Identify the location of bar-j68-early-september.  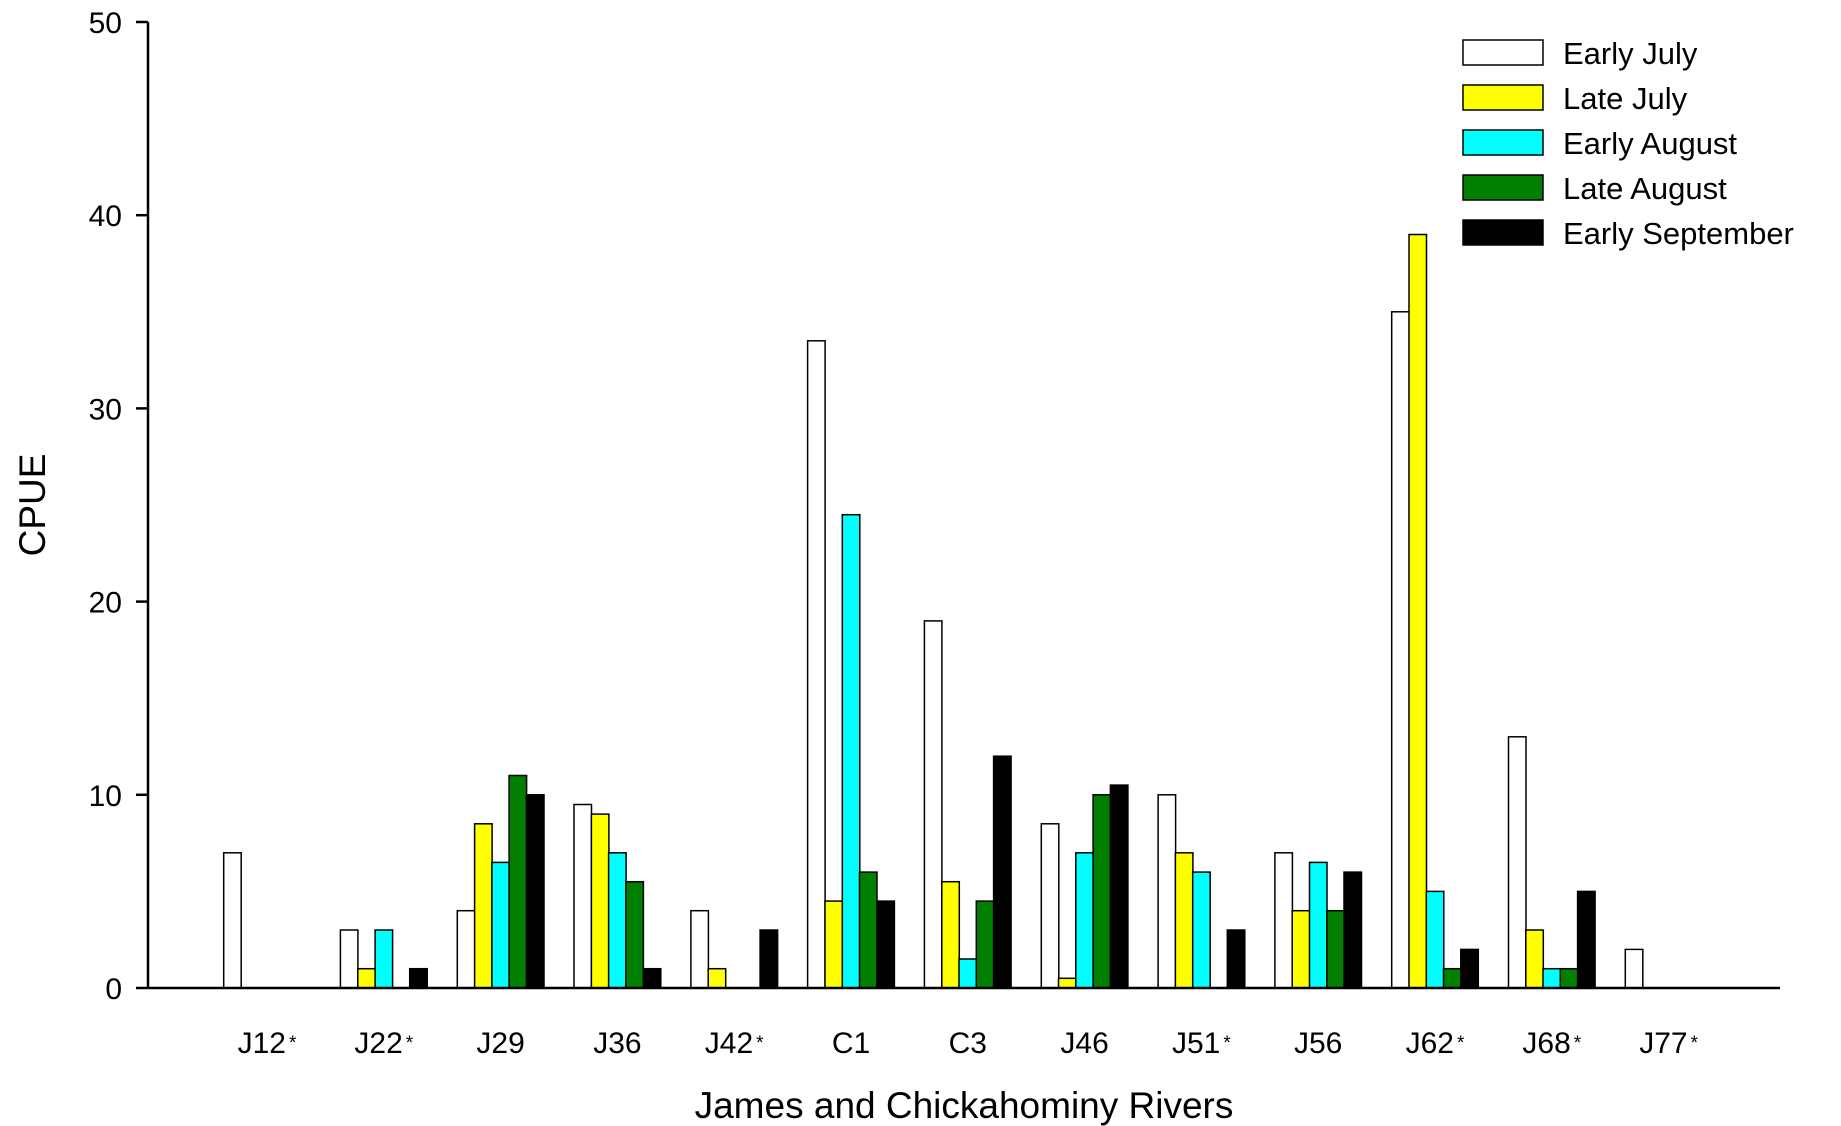
(1586, 939).